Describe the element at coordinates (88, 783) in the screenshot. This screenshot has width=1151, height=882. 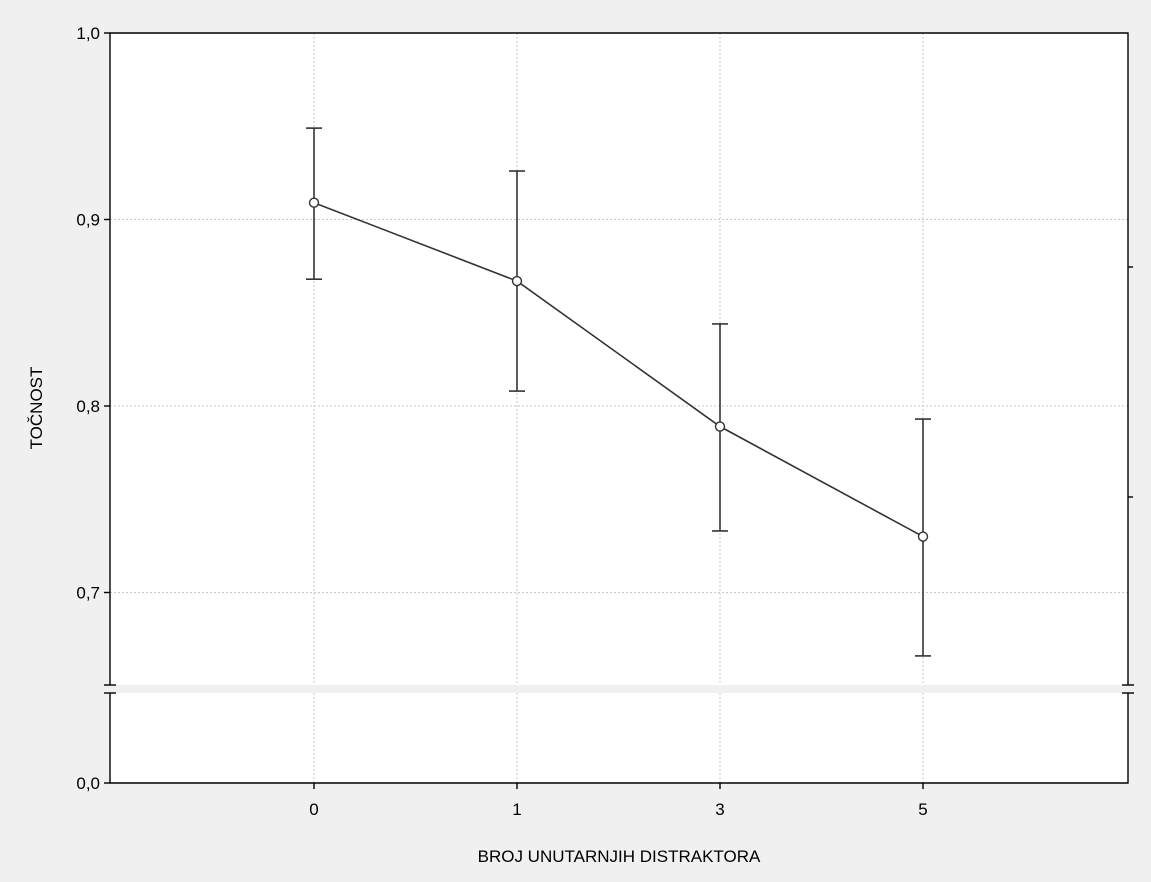
I see `y-tick-label-4: 0,0` at that location.